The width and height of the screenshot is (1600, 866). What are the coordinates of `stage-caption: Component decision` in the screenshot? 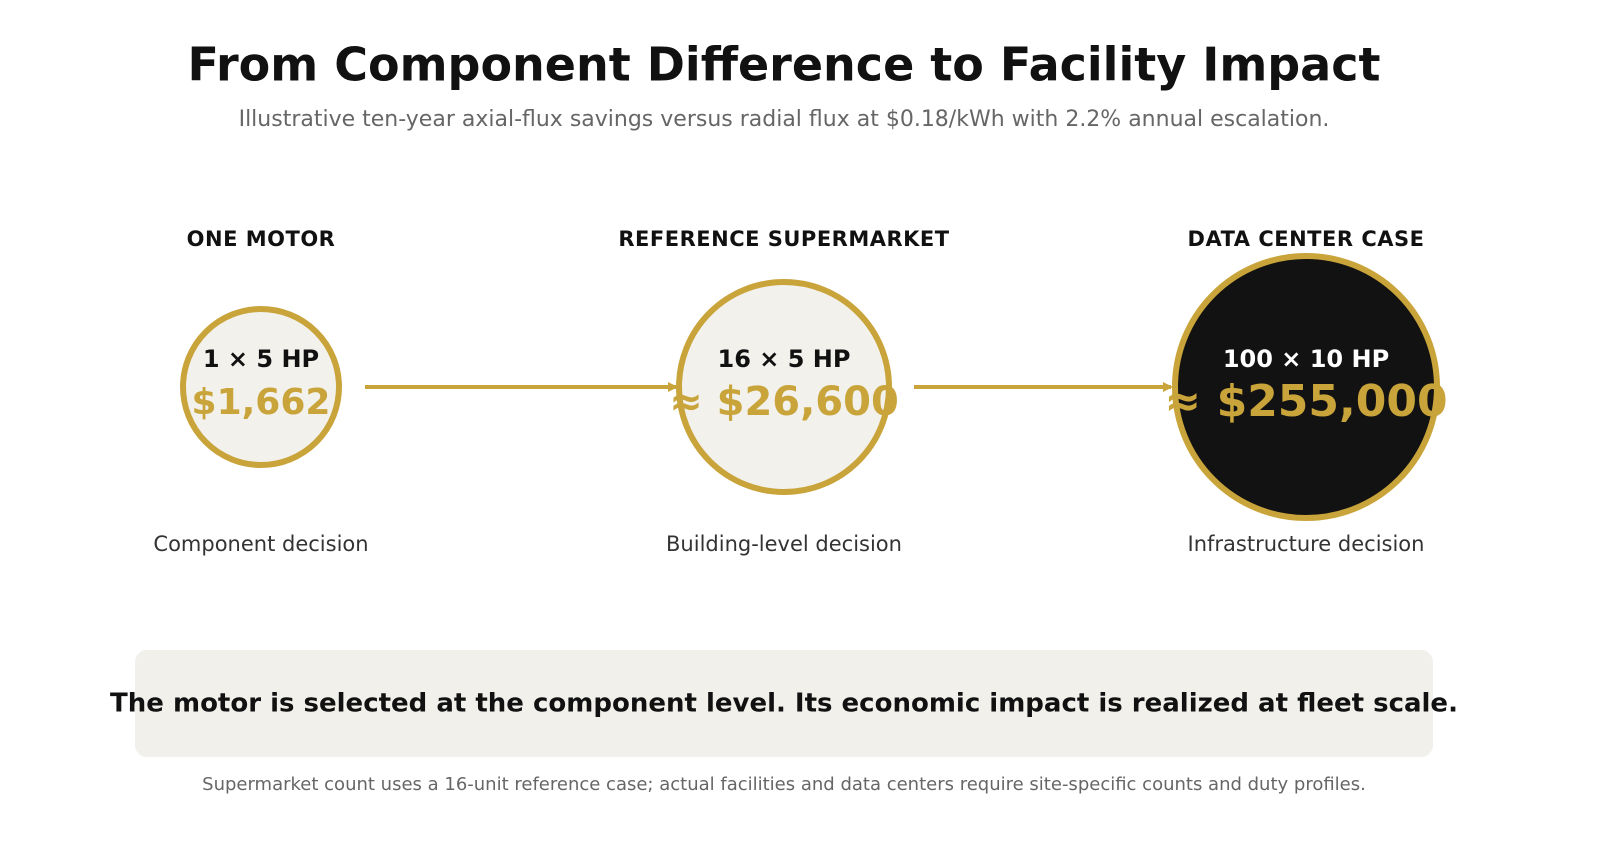 It's located at (260, 544).